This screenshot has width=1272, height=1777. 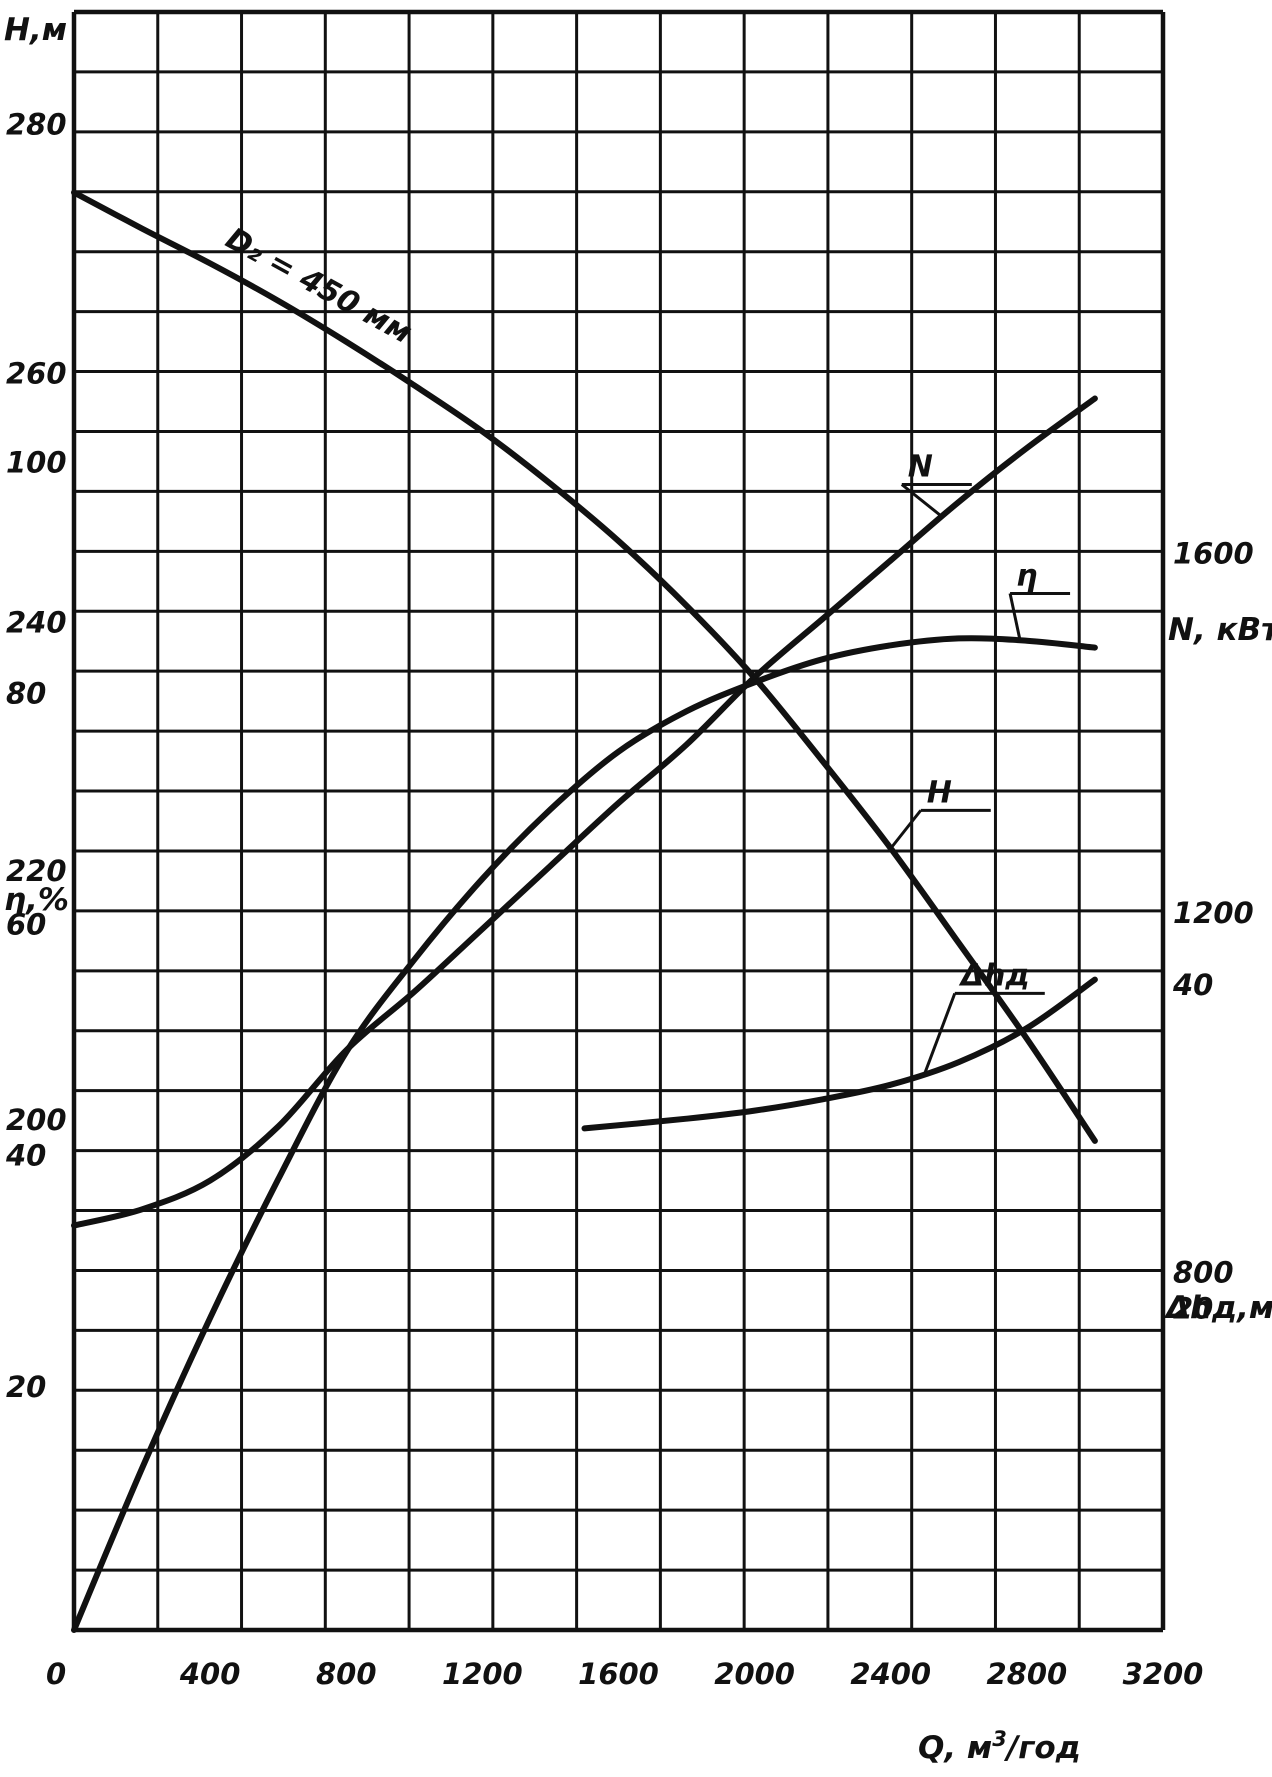 I want to click on dh-curve-label-leader, so click(x=940, y=1033).